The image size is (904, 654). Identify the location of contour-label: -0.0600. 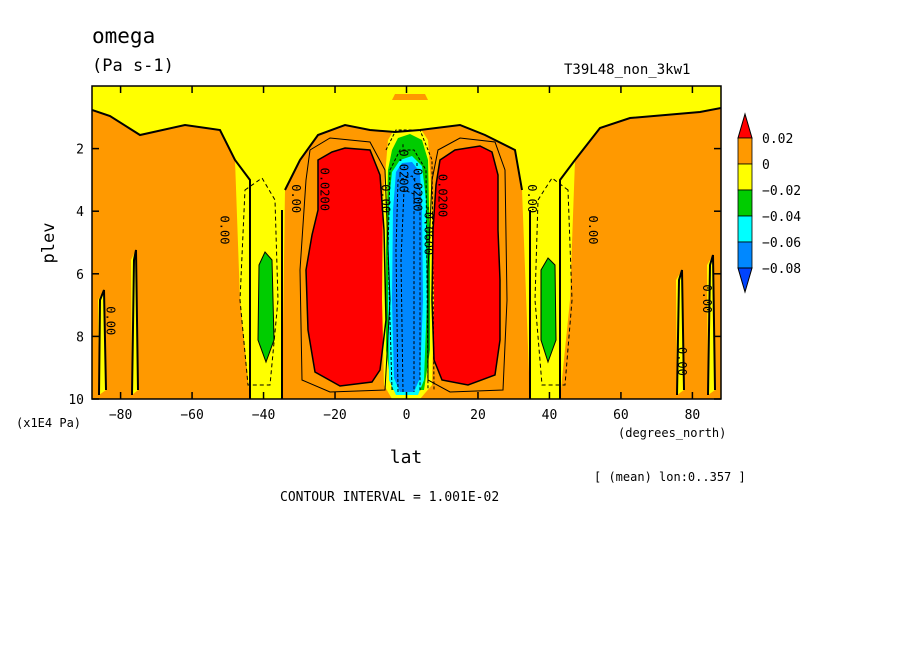
(428, 230).